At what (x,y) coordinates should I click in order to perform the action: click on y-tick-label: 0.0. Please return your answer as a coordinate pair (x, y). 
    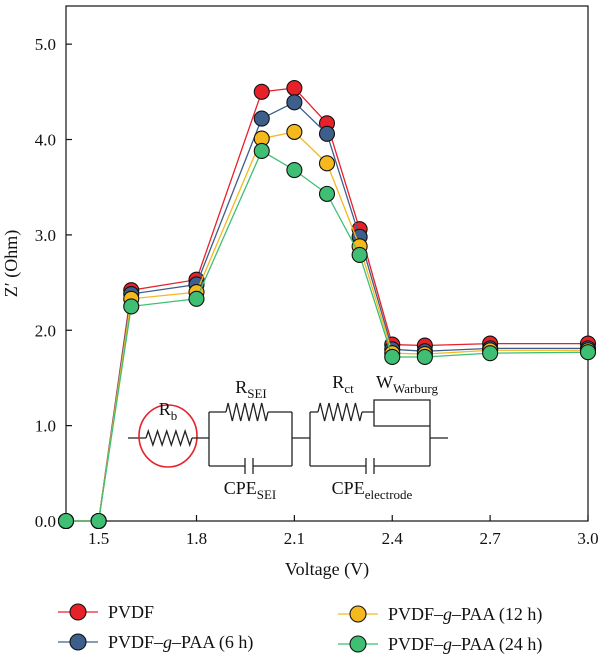
    Looking at the image, I should click on (45, 521).